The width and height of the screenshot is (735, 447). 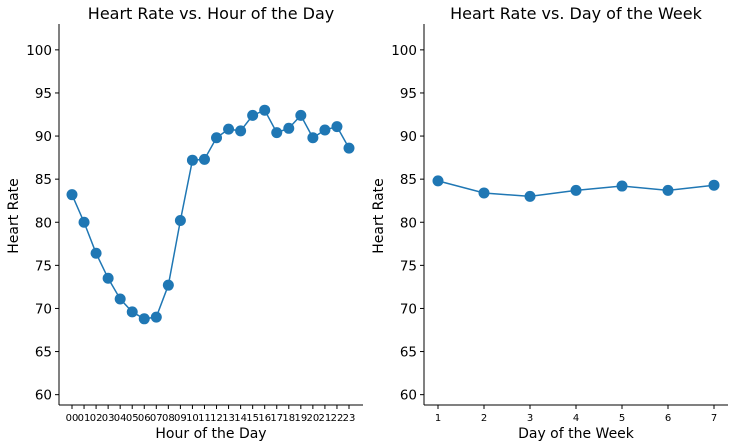 What do you see at coordinates (156, 418) in the screenshot?
I see `x-tick-label: 07` at bounding box center [156, 418].